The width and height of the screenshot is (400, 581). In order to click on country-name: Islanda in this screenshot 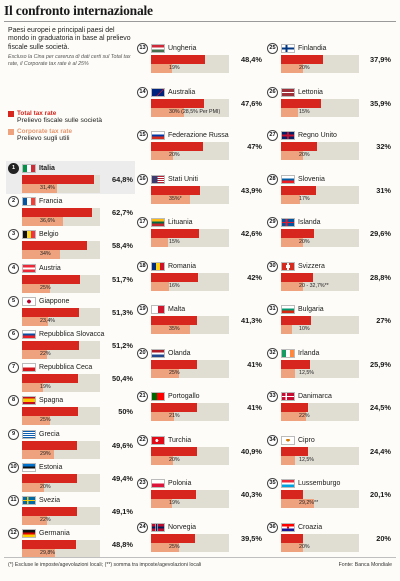, I will do `click(309, 223)`.